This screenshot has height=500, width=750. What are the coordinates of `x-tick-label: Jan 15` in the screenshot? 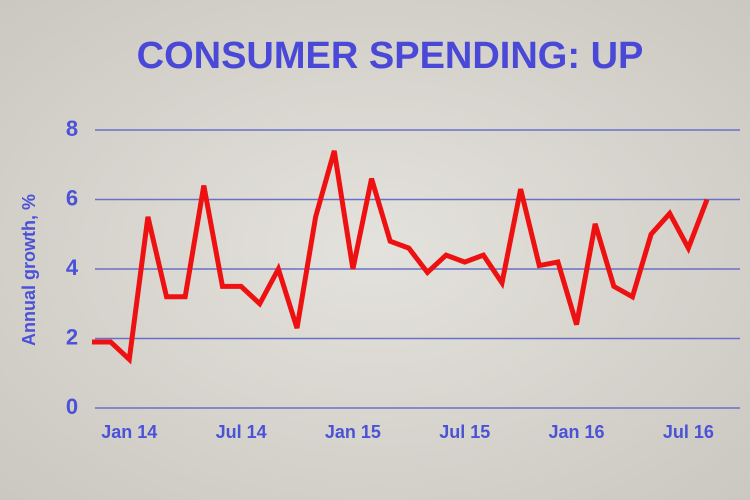 It's located at (353, 432).